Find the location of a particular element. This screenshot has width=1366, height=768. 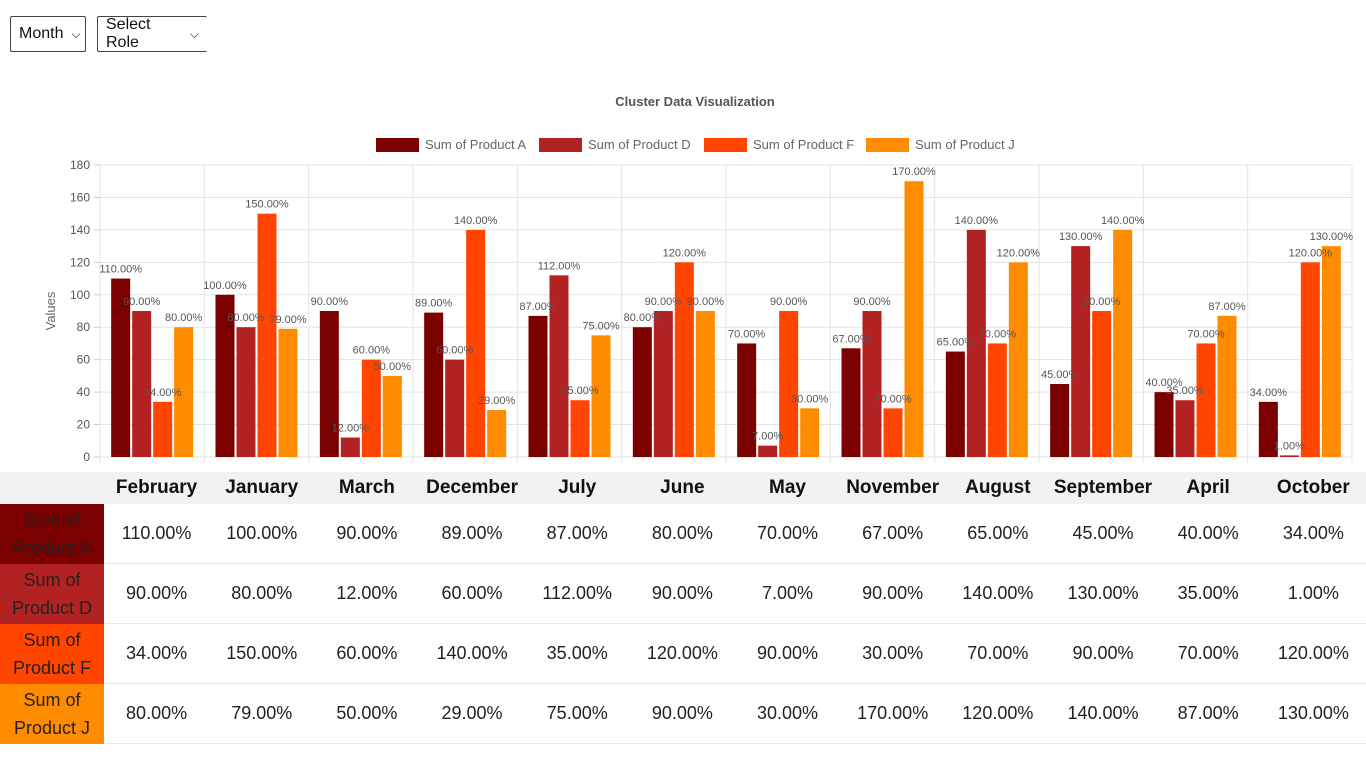

y-axis-label: Values is located at coordinates (50, 310).